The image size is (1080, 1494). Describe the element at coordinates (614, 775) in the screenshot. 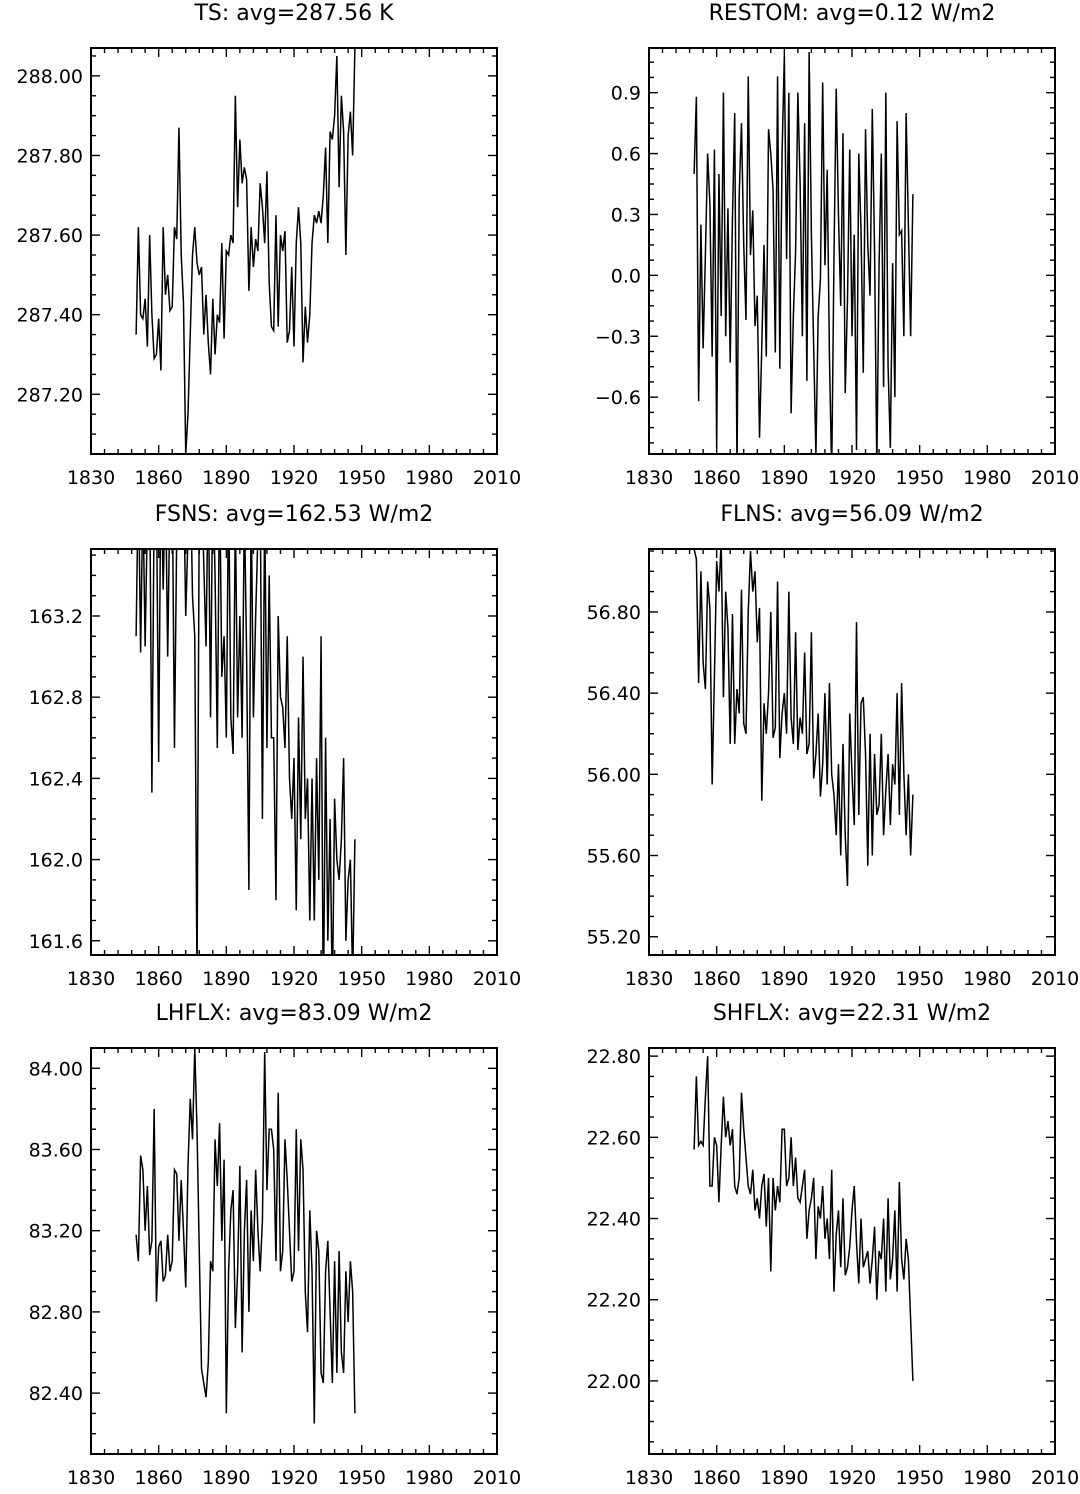

I see `y-tick-label: 56.00` at that location.